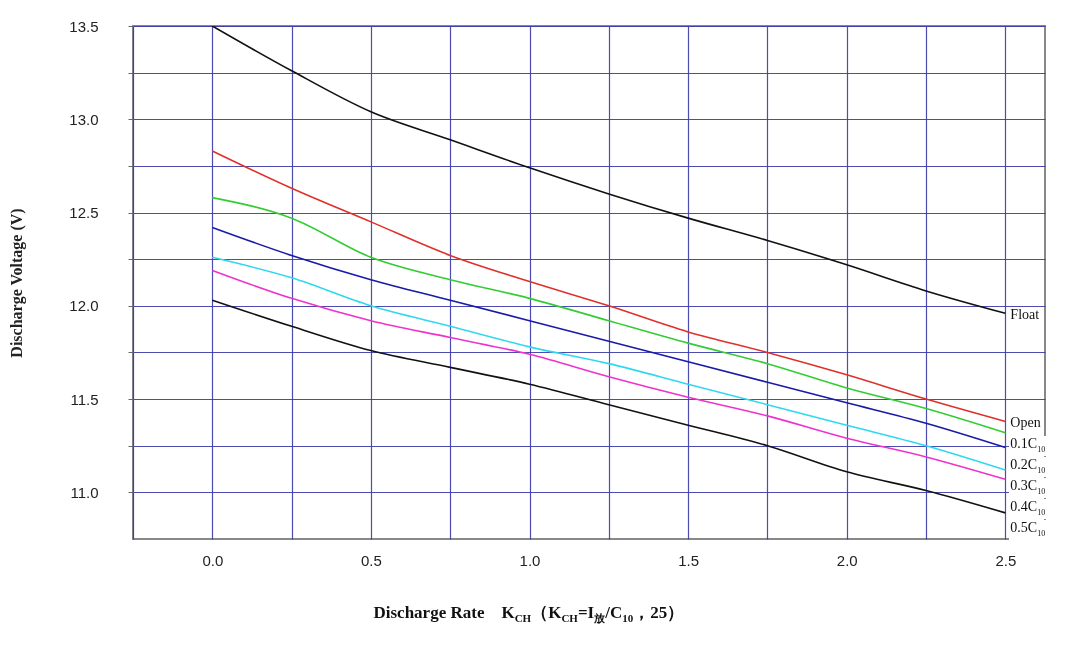 The width and height of the screenshot is (1074, 646). I want to click on y-tick-label: 13.0, so click(84, 119).